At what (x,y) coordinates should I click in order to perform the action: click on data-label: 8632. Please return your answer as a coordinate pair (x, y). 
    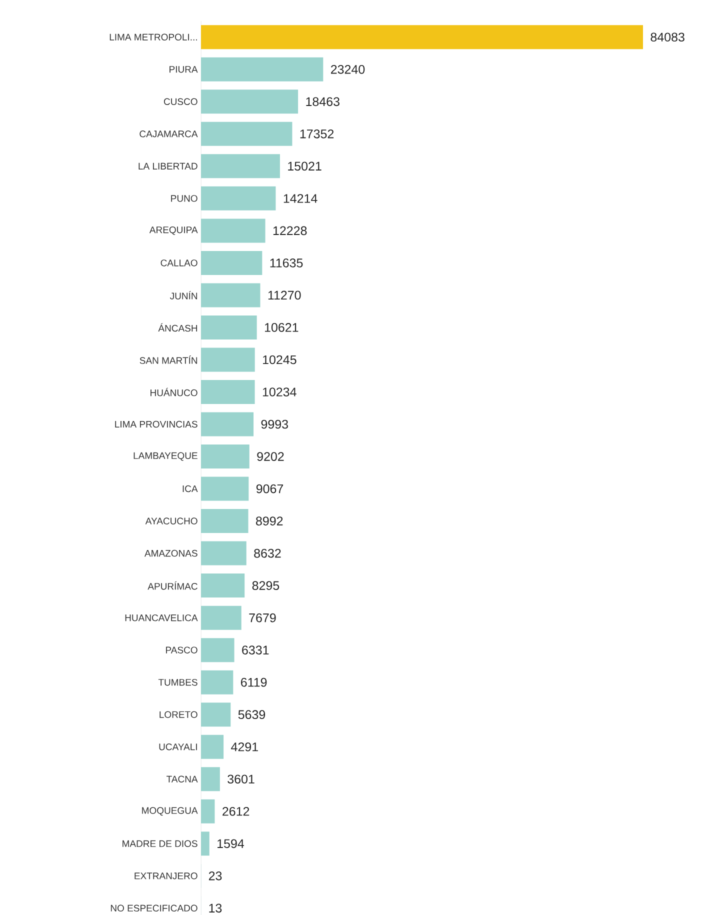
    Looking at the image, I should click on (267, 553).